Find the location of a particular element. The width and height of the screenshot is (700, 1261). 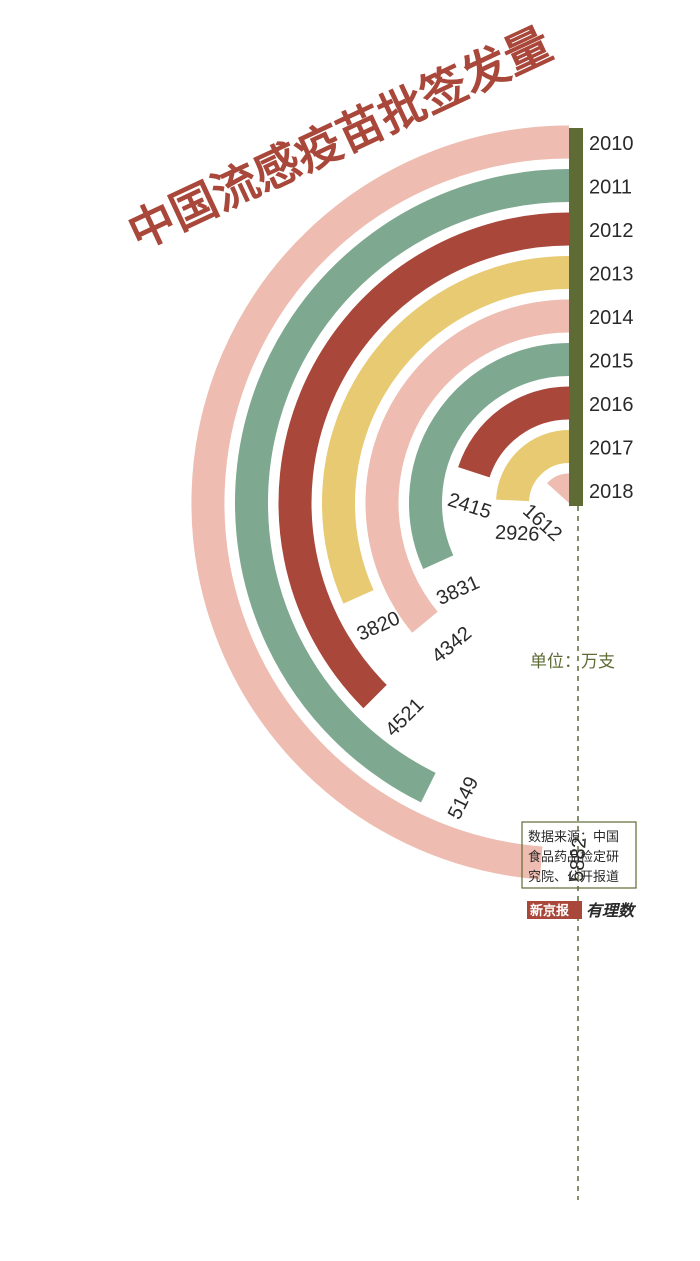

value-label-2010: 5882 is located at coordinates (578, 859).